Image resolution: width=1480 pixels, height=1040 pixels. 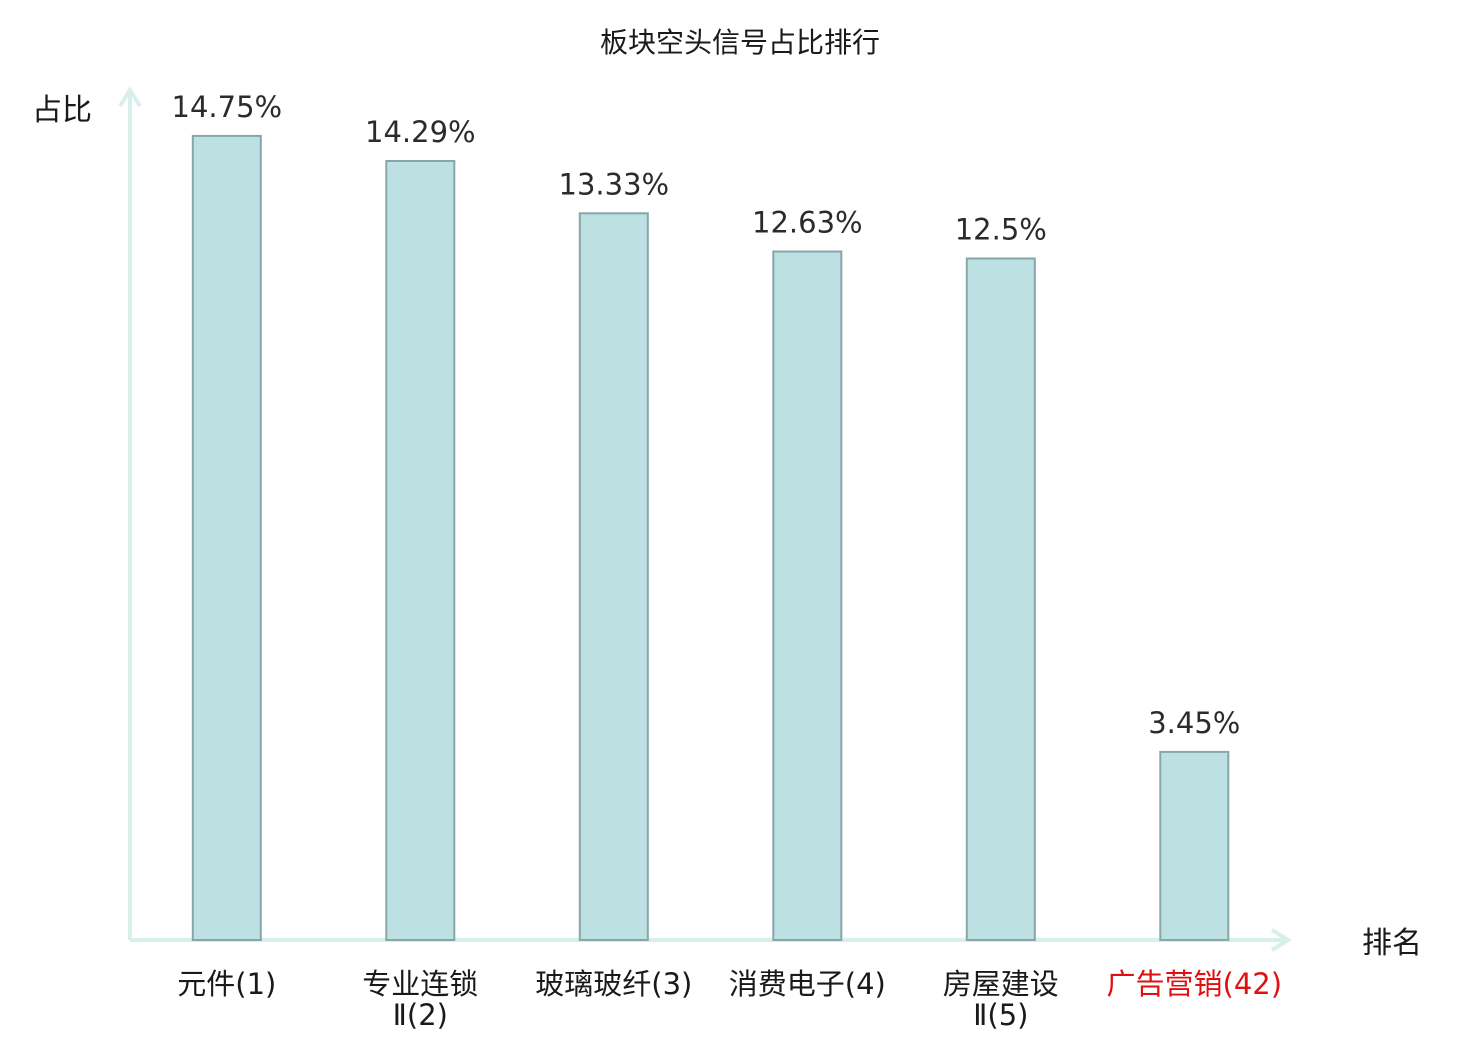 I want to click on x-tick-rank-2: Ⅱ(2), so click(x=420, y=1015).